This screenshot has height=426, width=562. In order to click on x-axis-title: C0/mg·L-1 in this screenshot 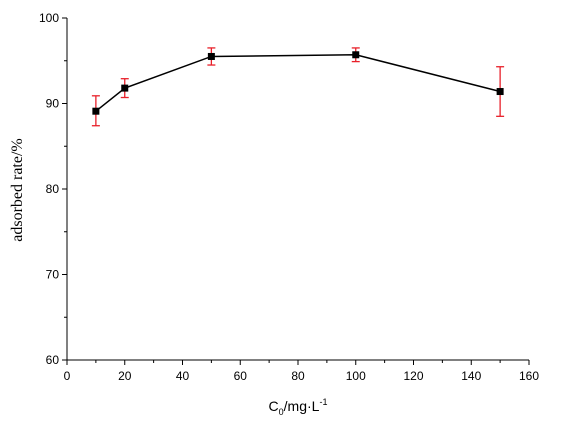, I will do `click(298, 407)`.